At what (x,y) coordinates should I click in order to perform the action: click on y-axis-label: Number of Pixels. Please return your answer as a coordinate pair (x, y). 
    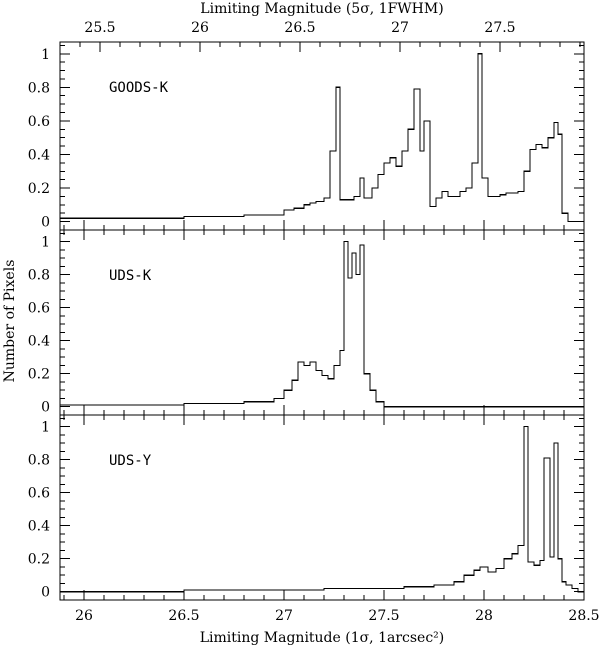
    Looking at the image, I should click on (10, 321).